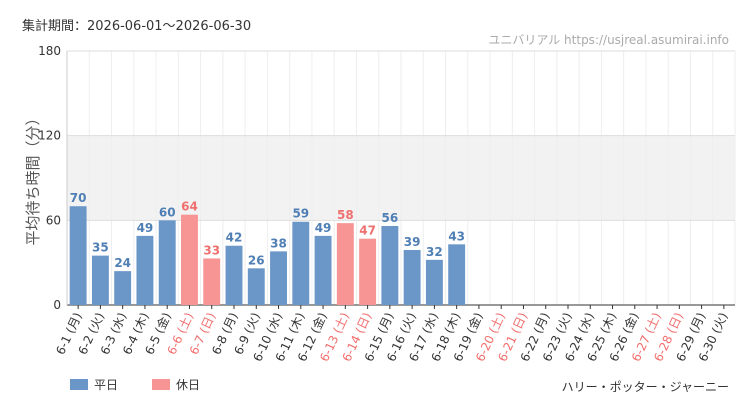 Image resolution: width=750 pixels, height=410 pixels. I want to click on value-label: 24, so click(122, 263).